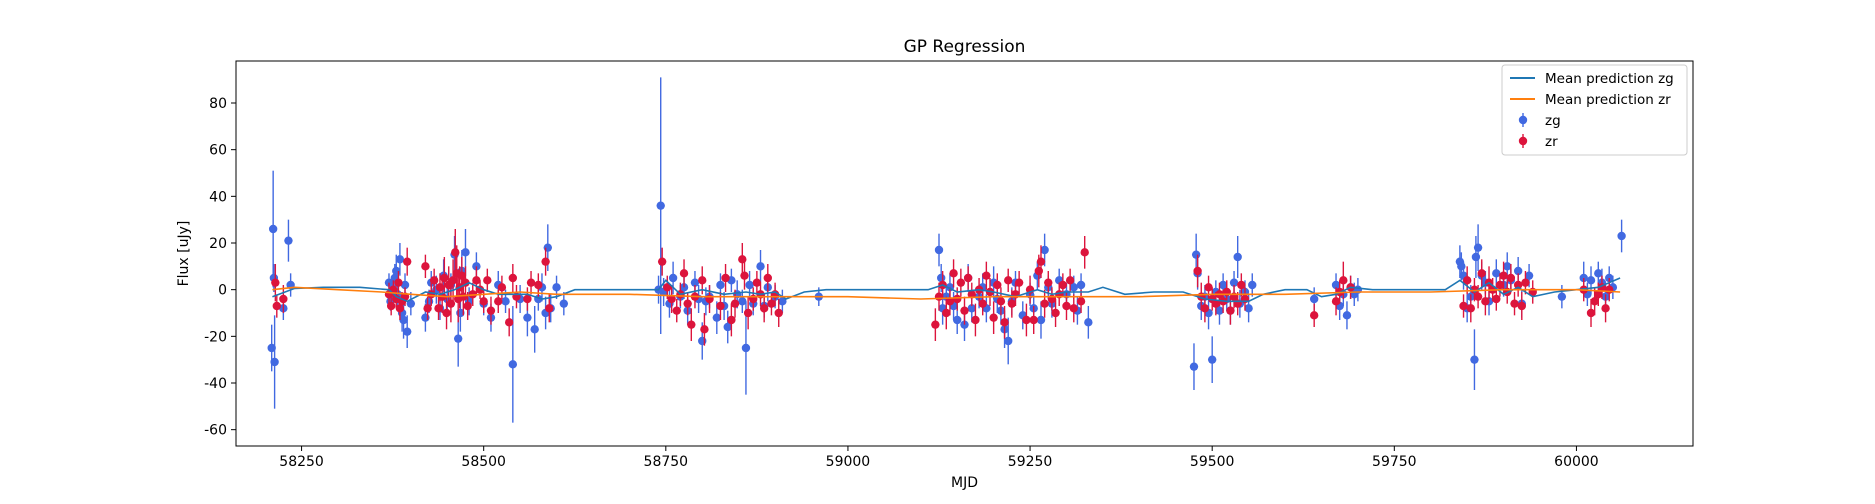  I want to click on series-mean-prediction-zg, so click(946, 290).